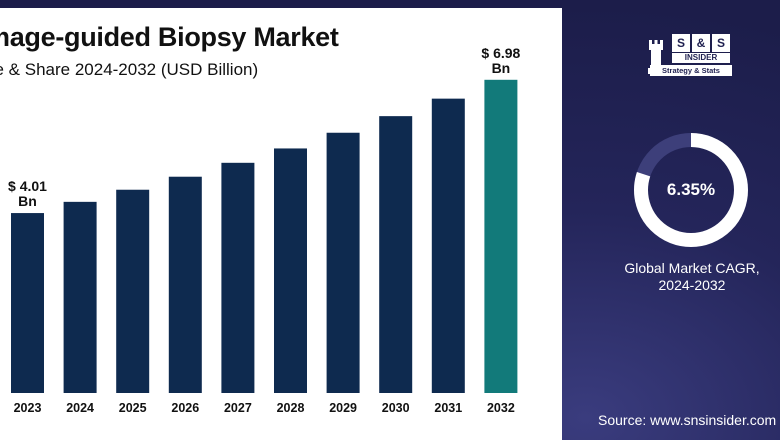  Describe the element at coordinates (448, 246) in the screenshot. I see `bar-2031` at that location.